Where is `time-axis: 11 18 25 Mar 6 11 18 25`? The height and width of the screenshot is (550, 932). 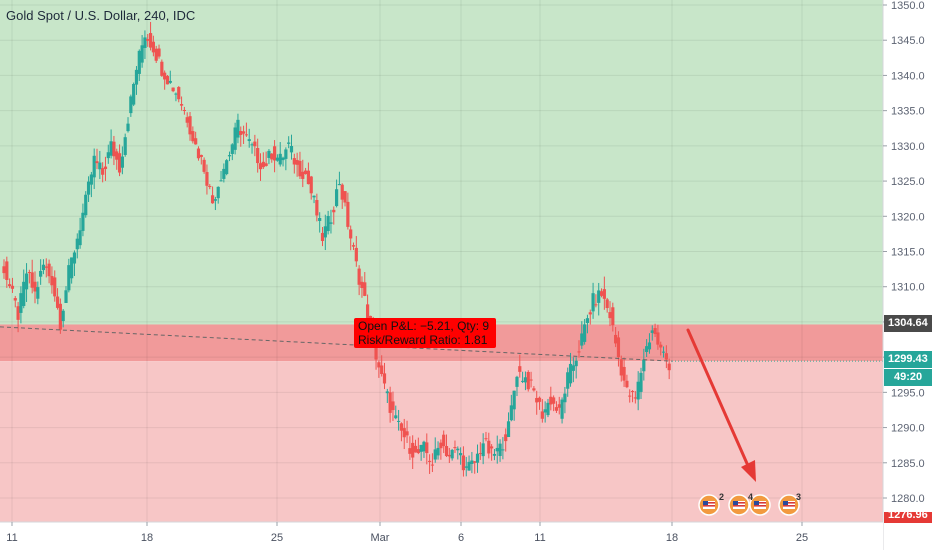 time-axis: 11 18 25 Mar 6 11 18 25 is located at coordinates (441, 535).